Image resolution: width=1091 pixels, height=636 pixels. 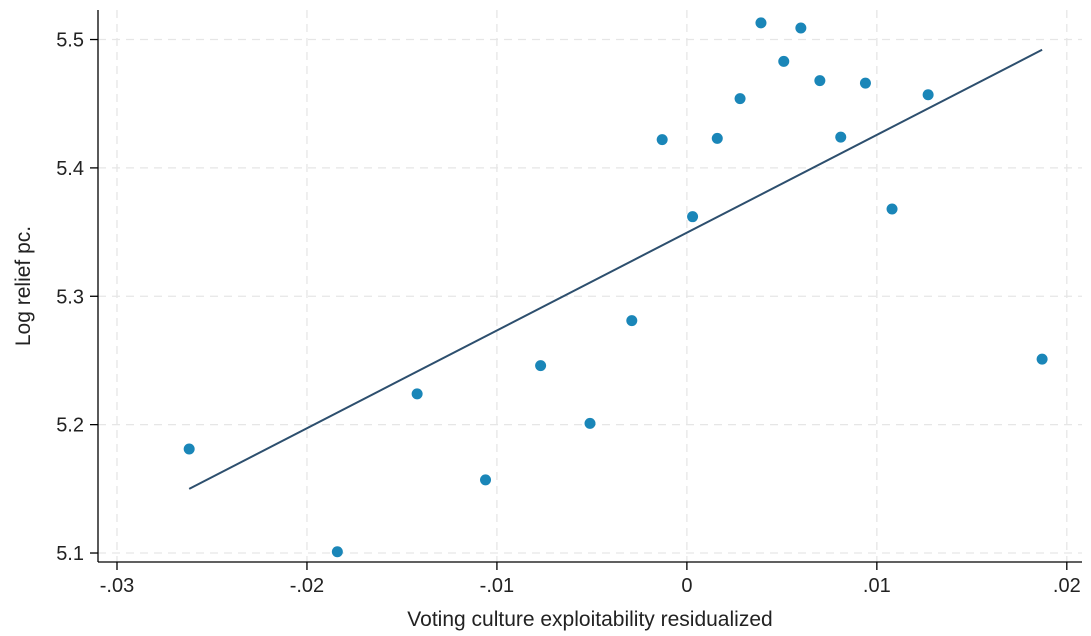 What do you see at coordinates (70, 426) in the screenshot?
I see `y-tick-label: 5.2` at bounding box center [70, 426].